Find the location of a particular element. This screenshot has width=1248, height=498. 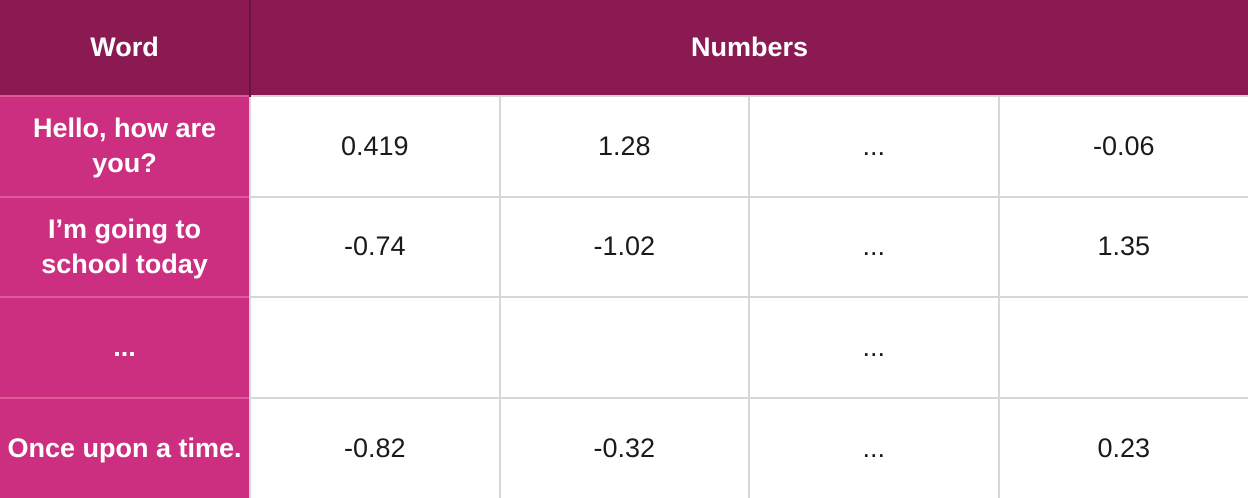

value-cell: -0.06 is located at coordinates (1122, 146).